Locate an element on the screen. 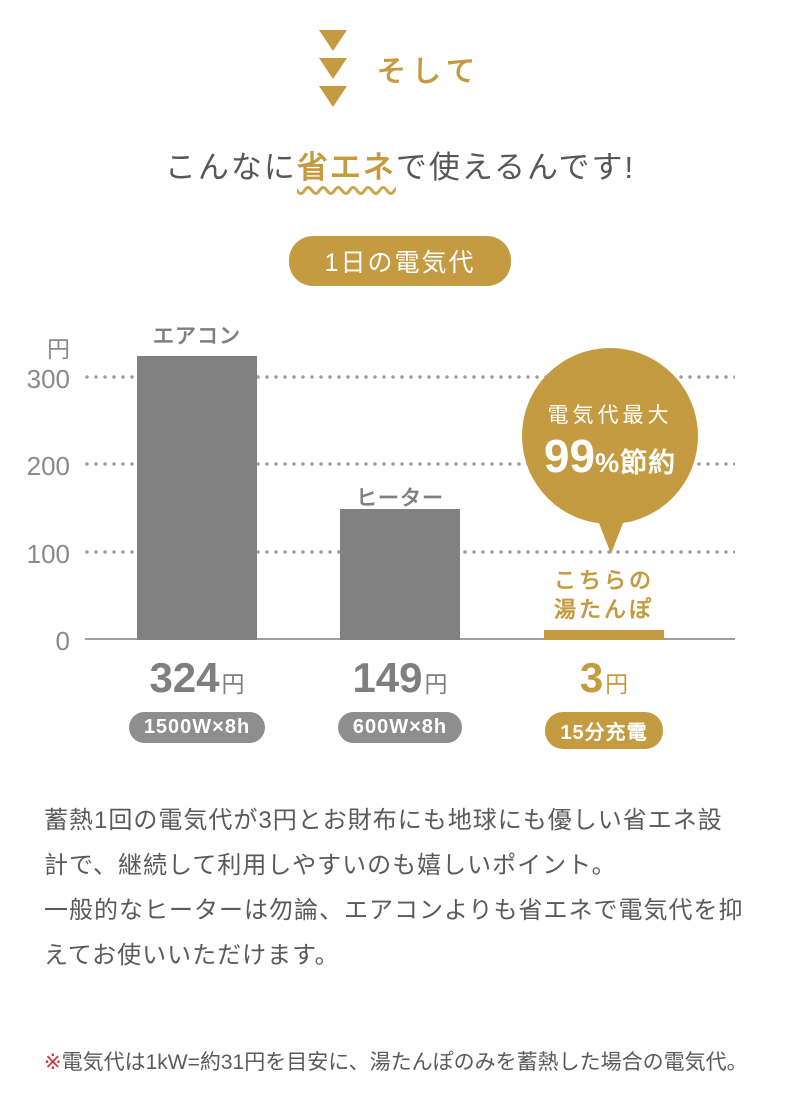  highlight-product-label: こちらの 湯たんぽ is located at coordinates (604, 595).